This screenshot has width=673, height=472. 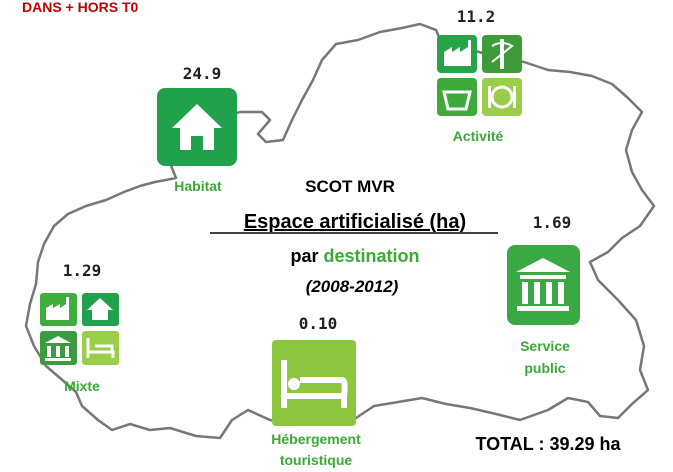 What do you see at coordinates (314, 383) in the screenshot?
I see `hebergement-icon` at bounding box center [314, 383].